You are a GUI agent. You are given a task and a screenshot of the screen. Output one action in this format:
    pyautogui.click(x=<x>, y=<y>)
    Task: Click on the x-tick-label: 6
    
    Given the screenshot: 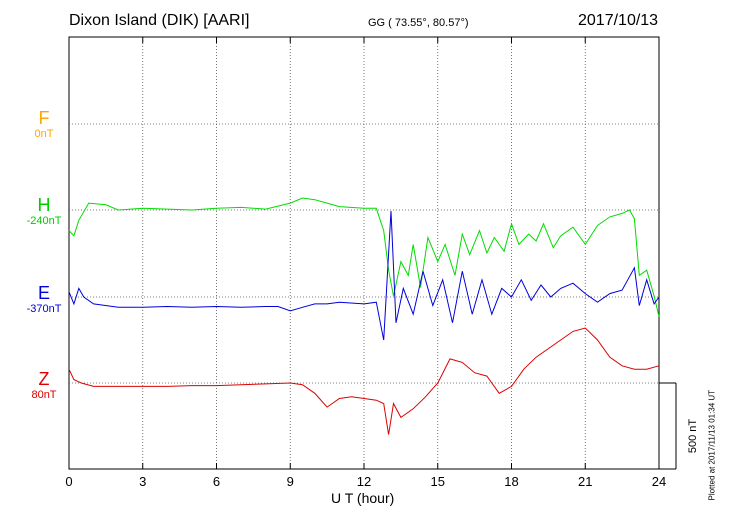 What is the action you would take?
    pyautogui.click(x=216, y=481)
    